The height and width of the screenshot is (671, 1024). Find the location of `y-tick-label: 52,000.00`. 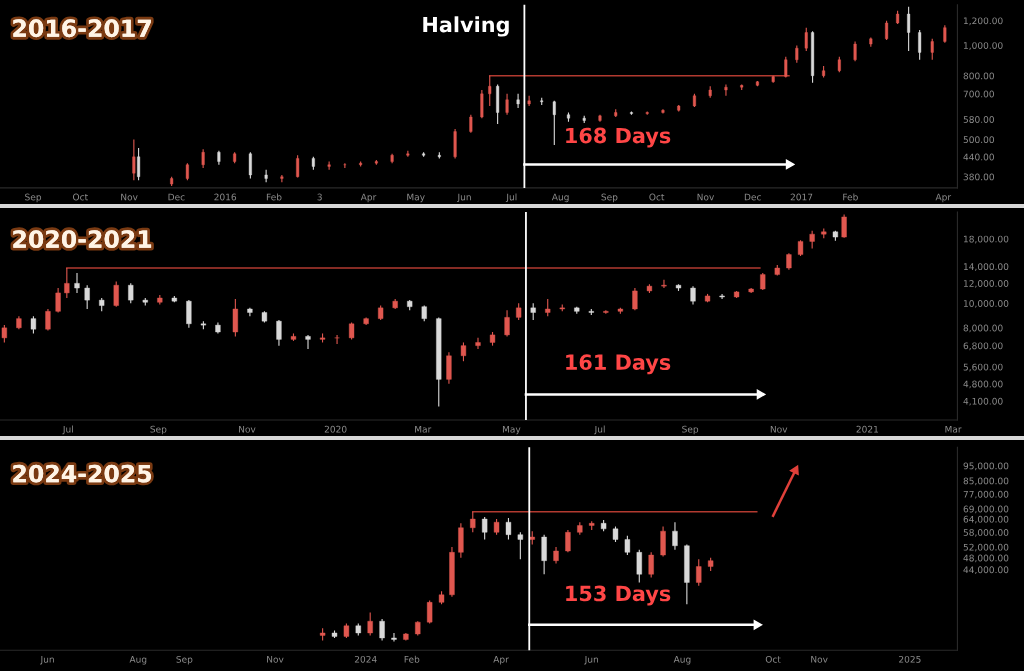

y-tick-label: 52,000.00 is located at coordinates (986, 547).